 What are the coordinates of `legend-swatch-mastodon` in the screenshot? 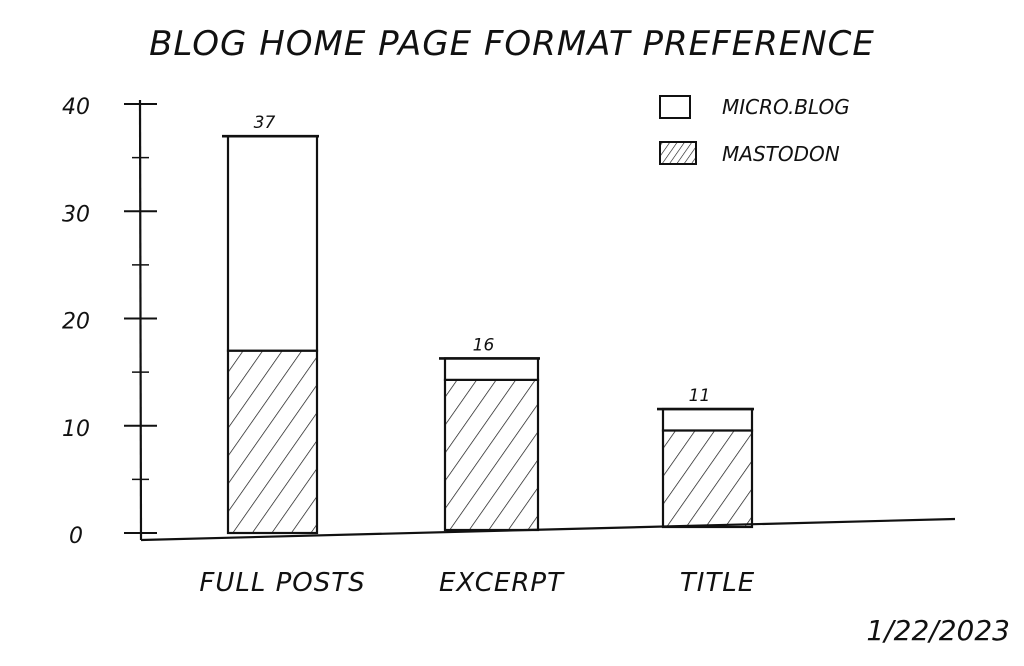 It's located at (678, 153).